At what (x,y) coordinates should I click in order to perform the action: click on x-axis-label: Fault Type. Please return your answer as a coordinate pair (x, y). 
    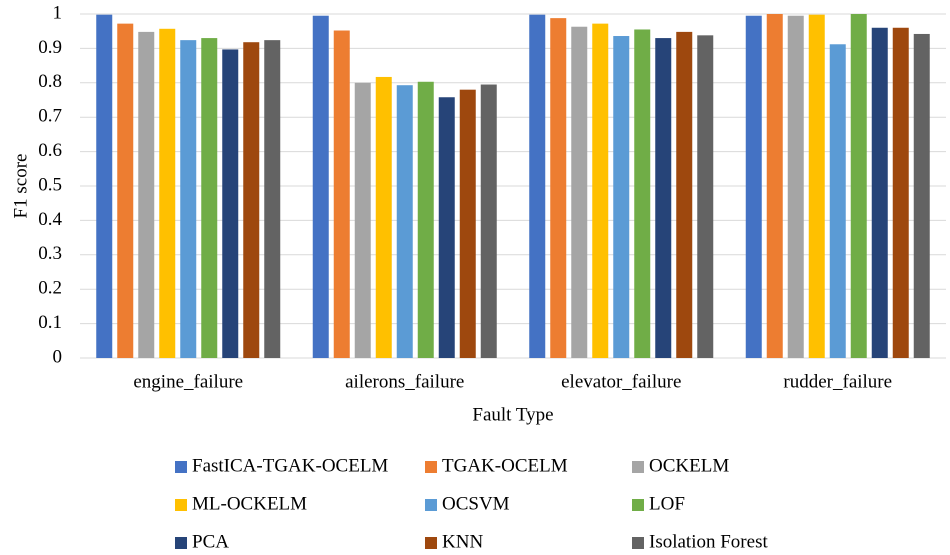
    Looking at the image, I should click on (512, 414).